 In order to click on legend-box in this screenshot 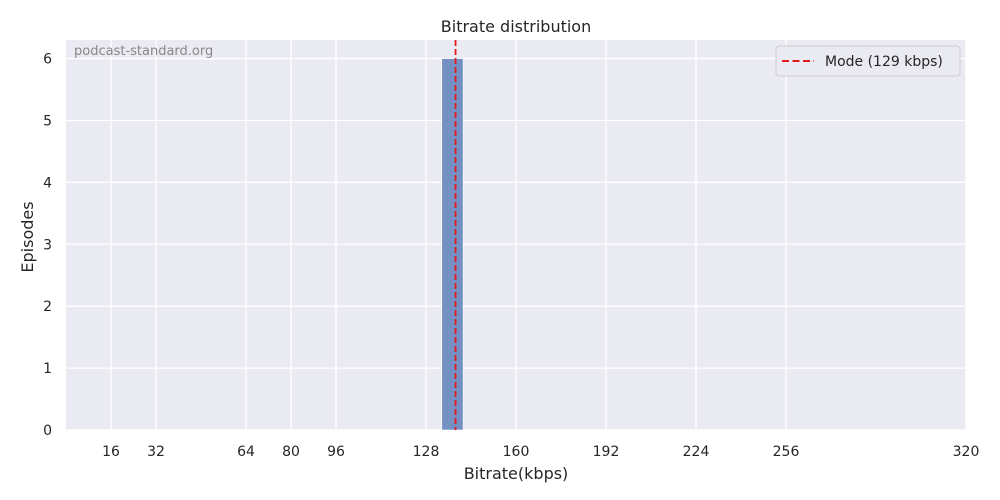, I will do `click(868, 61)`.